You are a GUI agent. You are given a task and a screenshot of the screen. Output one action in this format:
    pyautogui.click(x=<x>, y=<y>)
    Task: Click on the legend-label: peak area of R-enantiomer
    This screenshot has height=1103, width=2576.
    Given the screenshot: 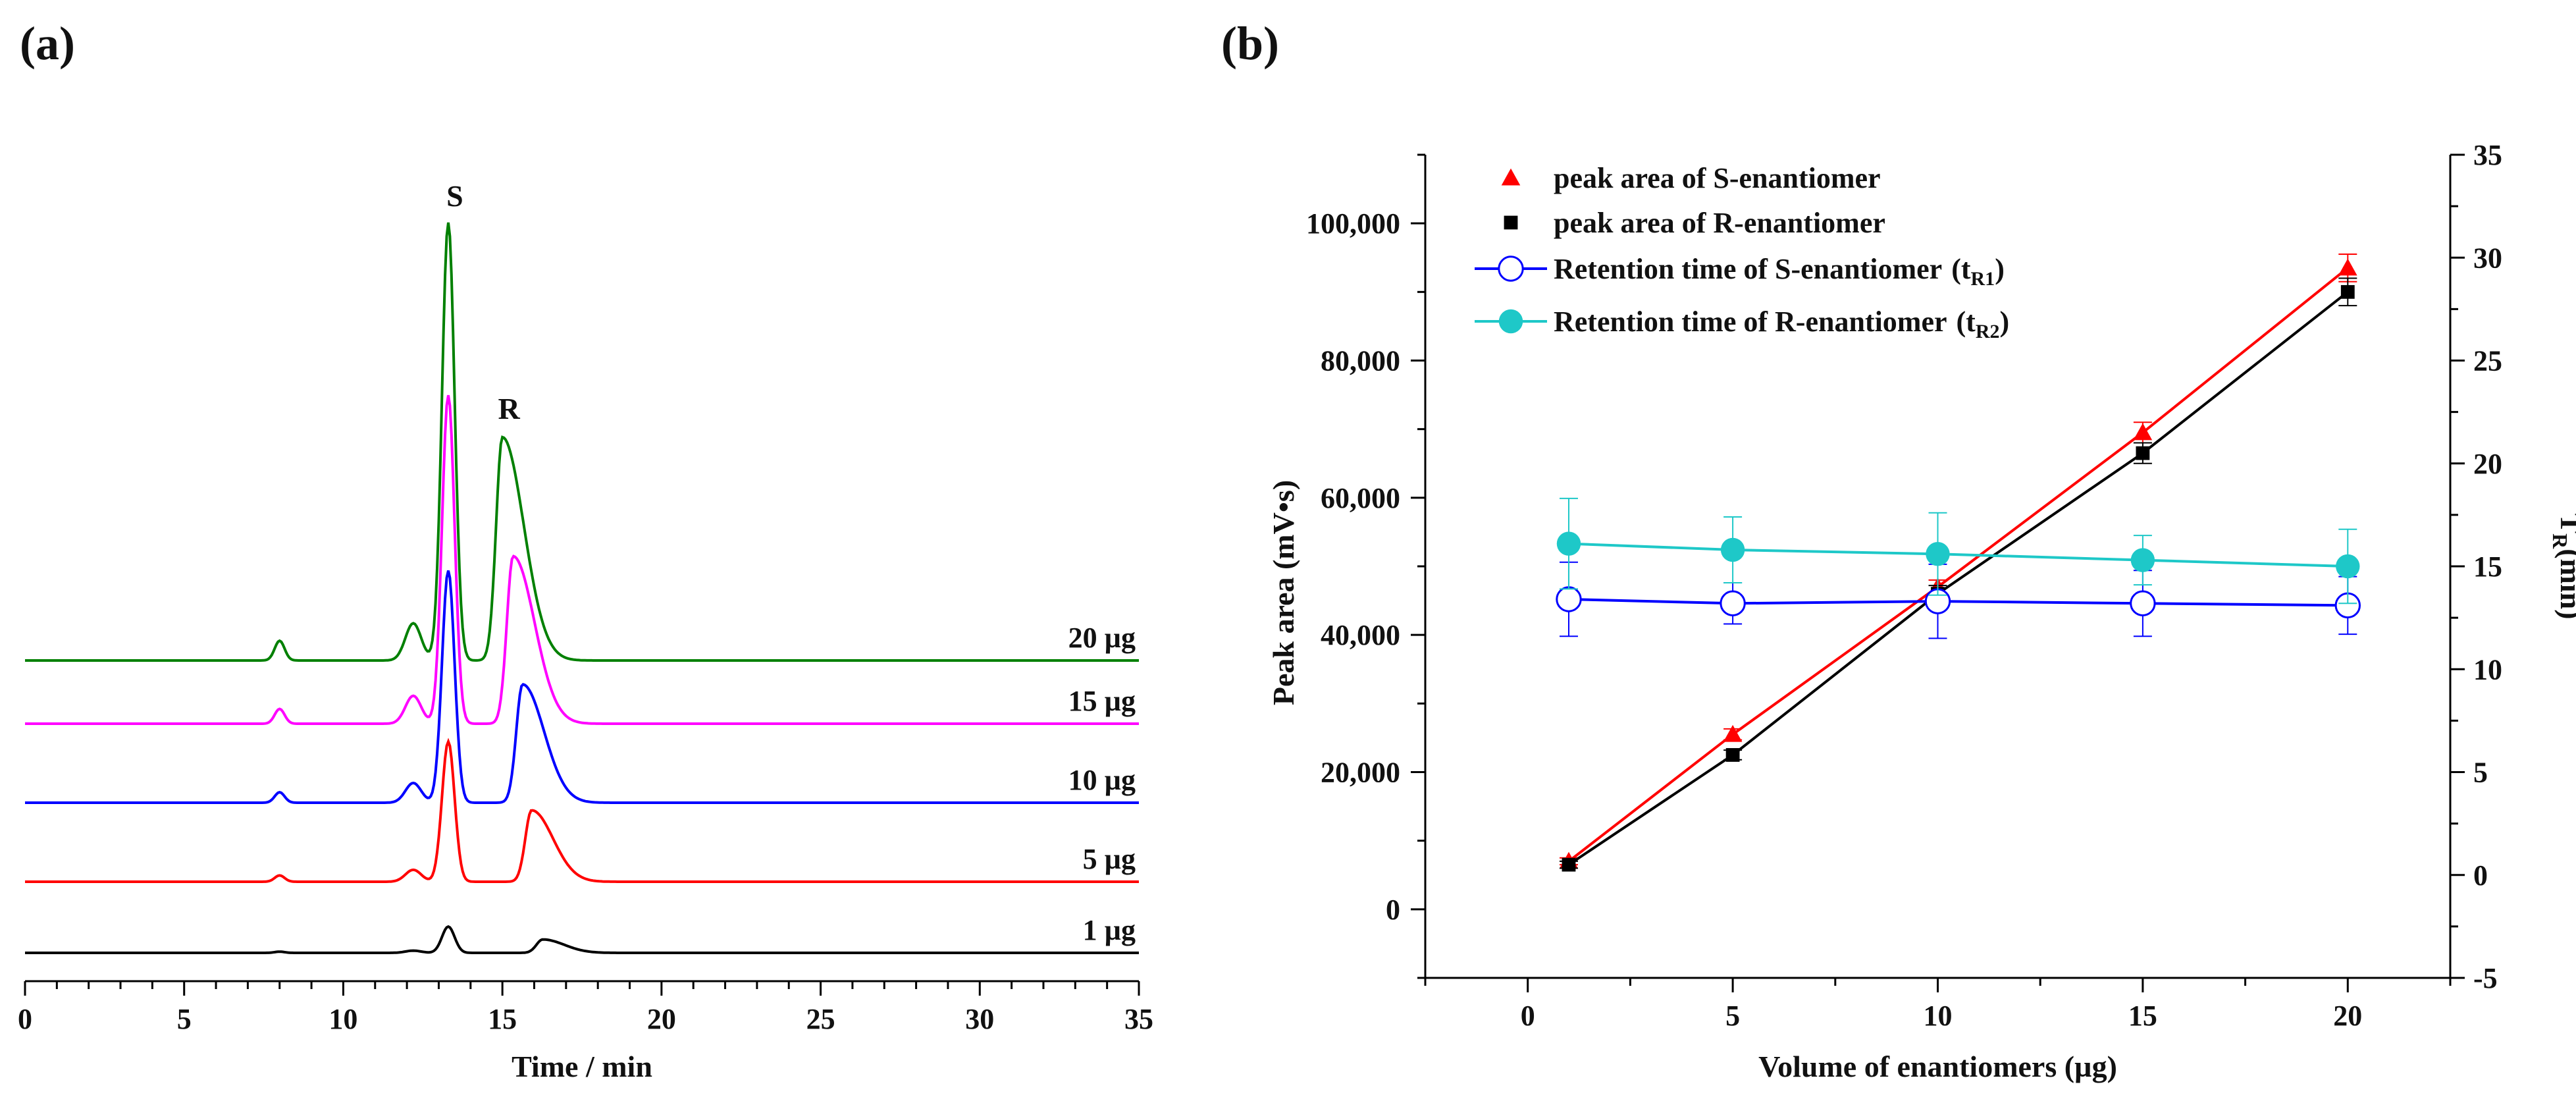 What is the action you would take?
    pyautogui.click(x=1719, y=223)
    